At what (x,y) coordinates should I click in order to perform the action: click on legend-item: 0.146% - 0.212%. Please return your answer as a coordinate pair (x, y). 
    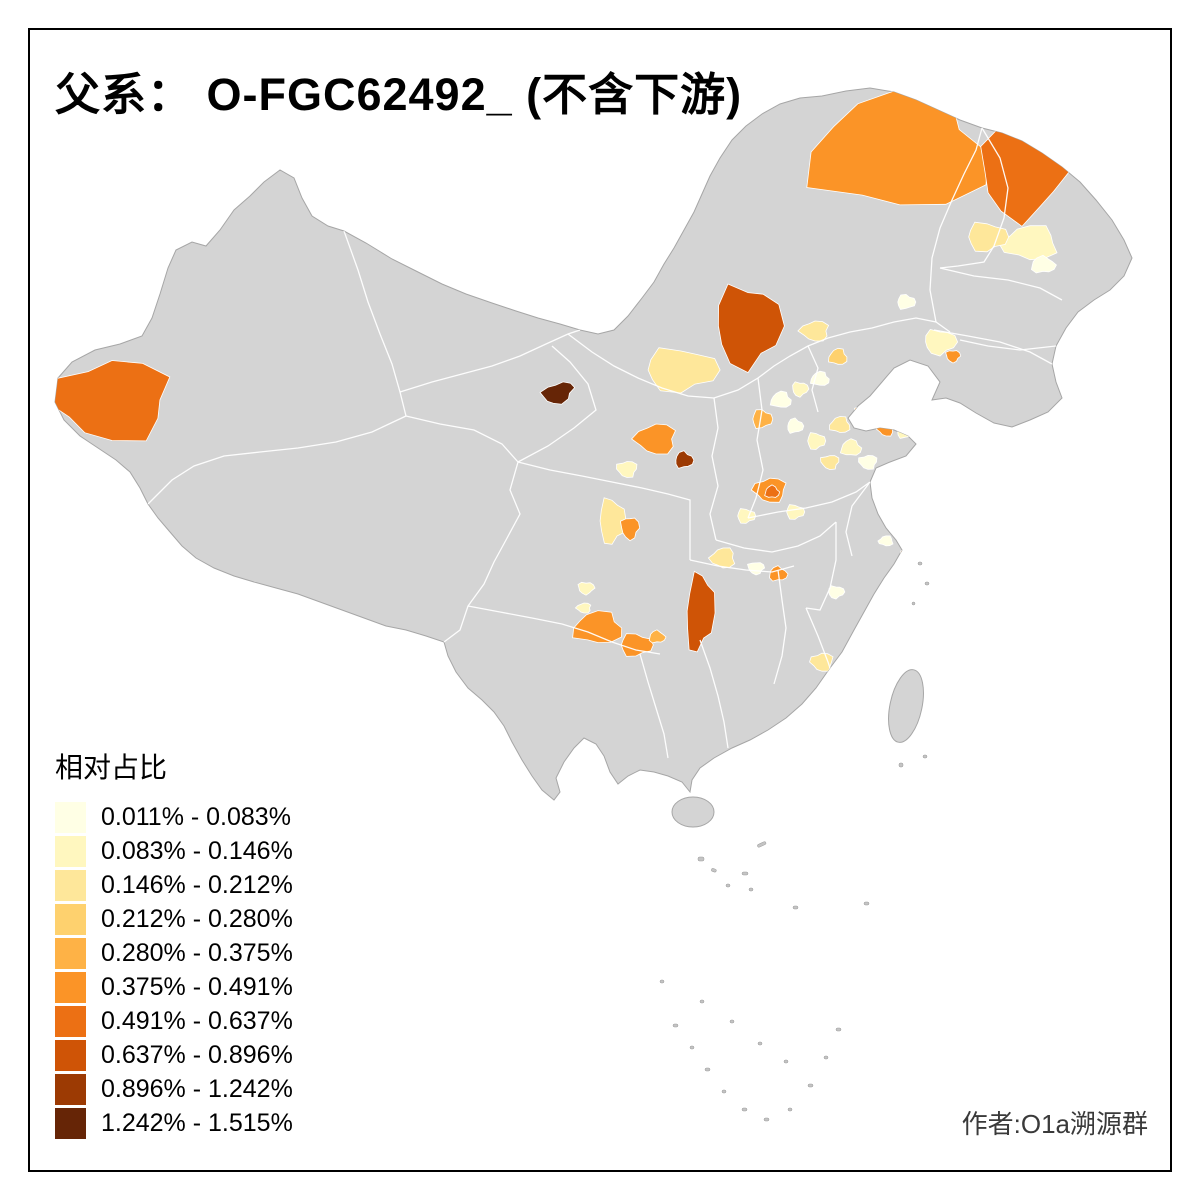
    Looking at the image, I should click on (174, 885).